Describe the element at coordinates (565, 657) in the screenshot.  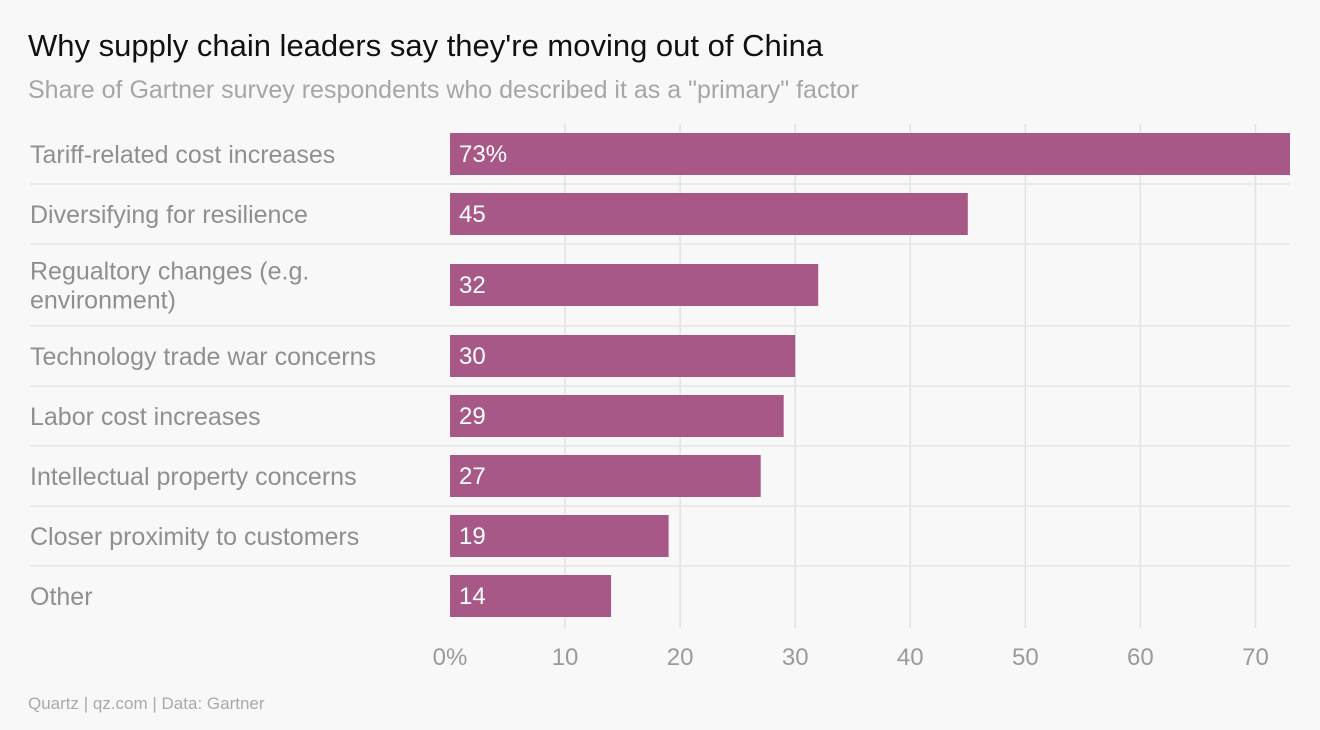
I see `x-tick-label: 10` at that location.